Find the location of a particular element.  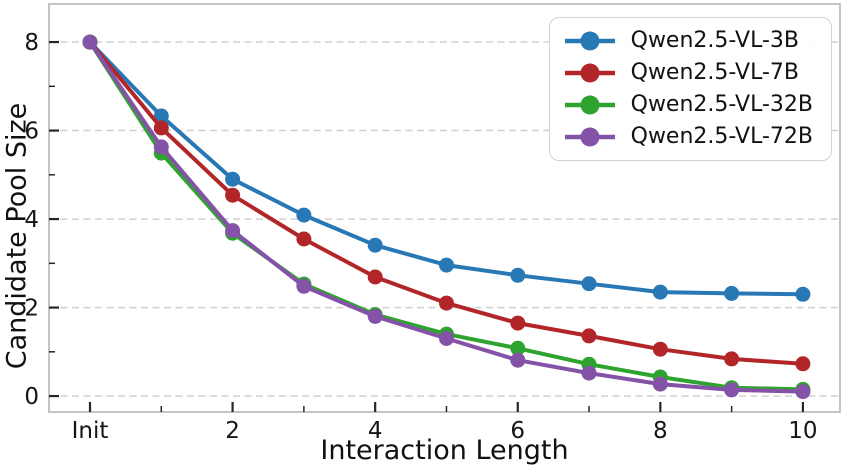

legend-label: Qwen2.5-VL-7B is located at coordinates (714, 72).